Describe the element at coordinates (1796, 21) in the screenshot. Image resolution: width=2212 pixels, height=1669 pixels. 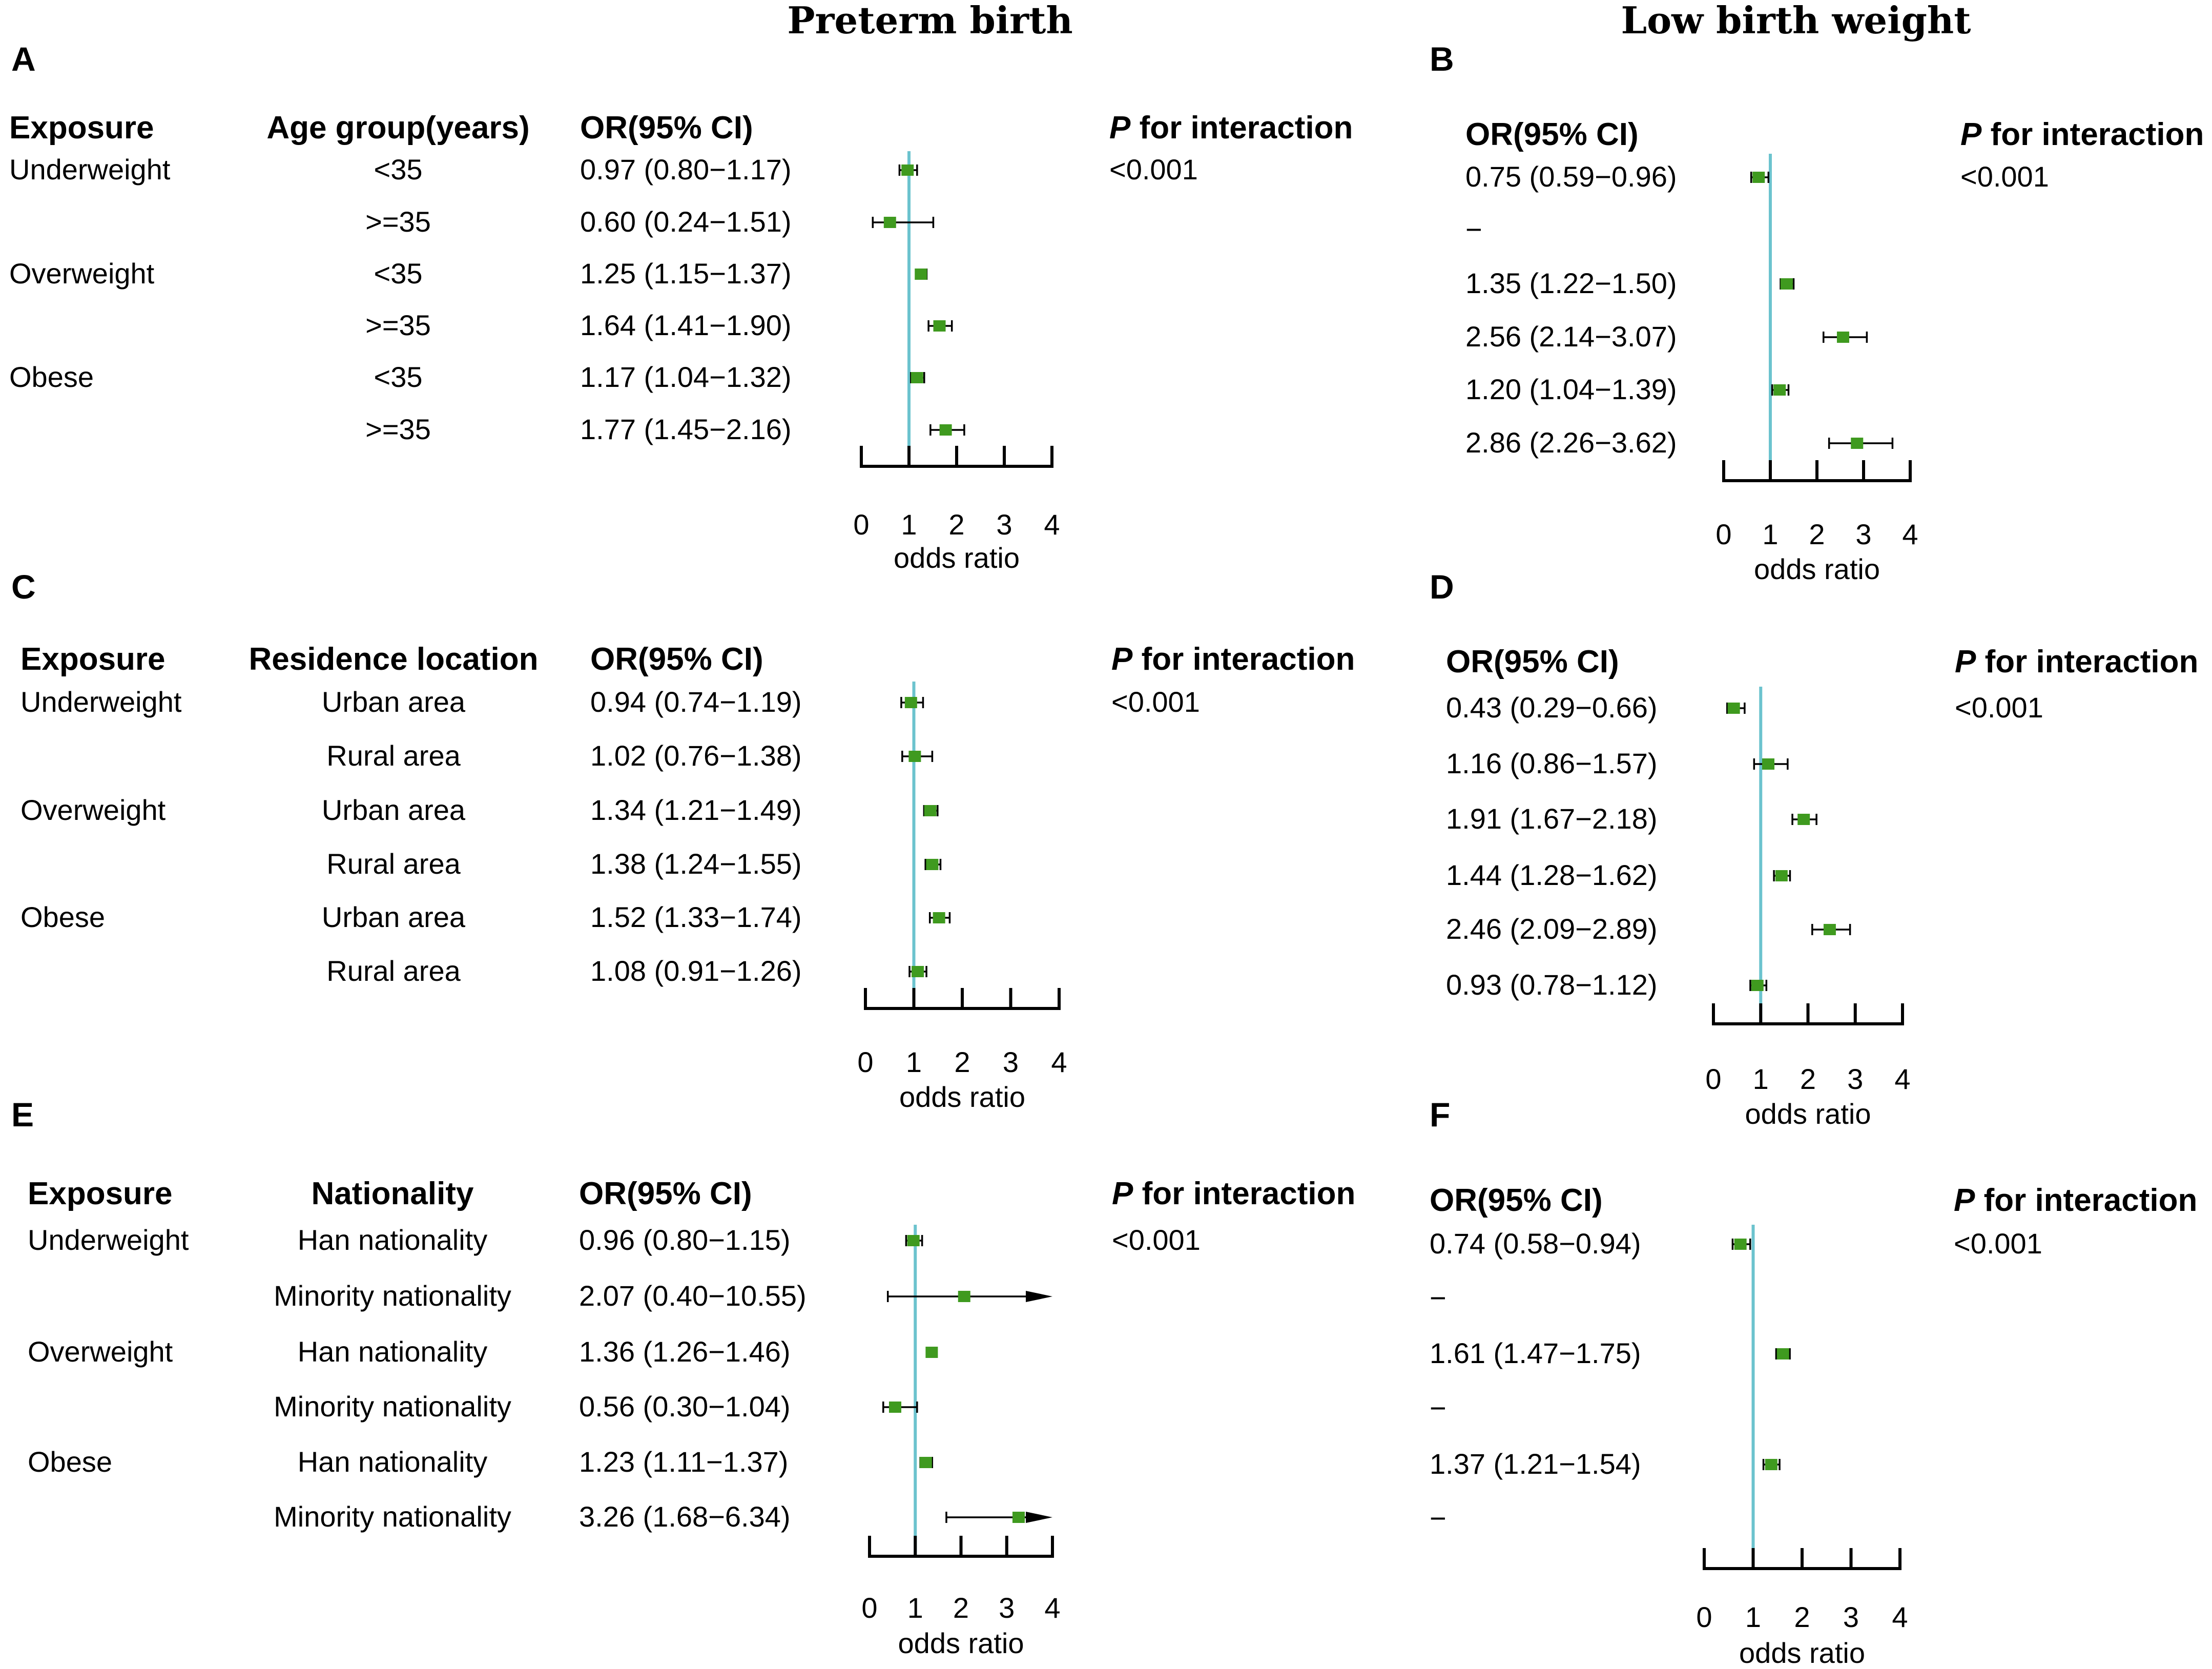
I see `section-title-lbw: Low birth weight` at that location.